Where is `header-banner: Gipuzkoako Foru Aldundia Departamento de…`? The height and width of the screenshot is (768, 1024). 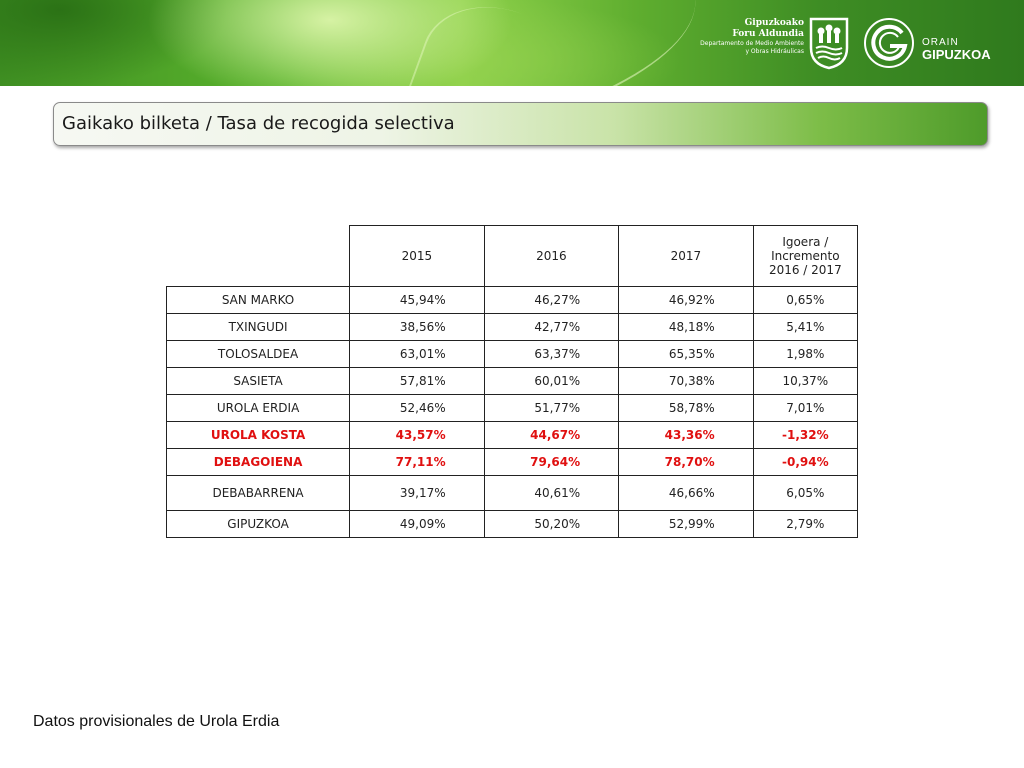 header-banner: Gipuzkoako Foru Aldundia Departamento de… is located at coordinates (512, 43).